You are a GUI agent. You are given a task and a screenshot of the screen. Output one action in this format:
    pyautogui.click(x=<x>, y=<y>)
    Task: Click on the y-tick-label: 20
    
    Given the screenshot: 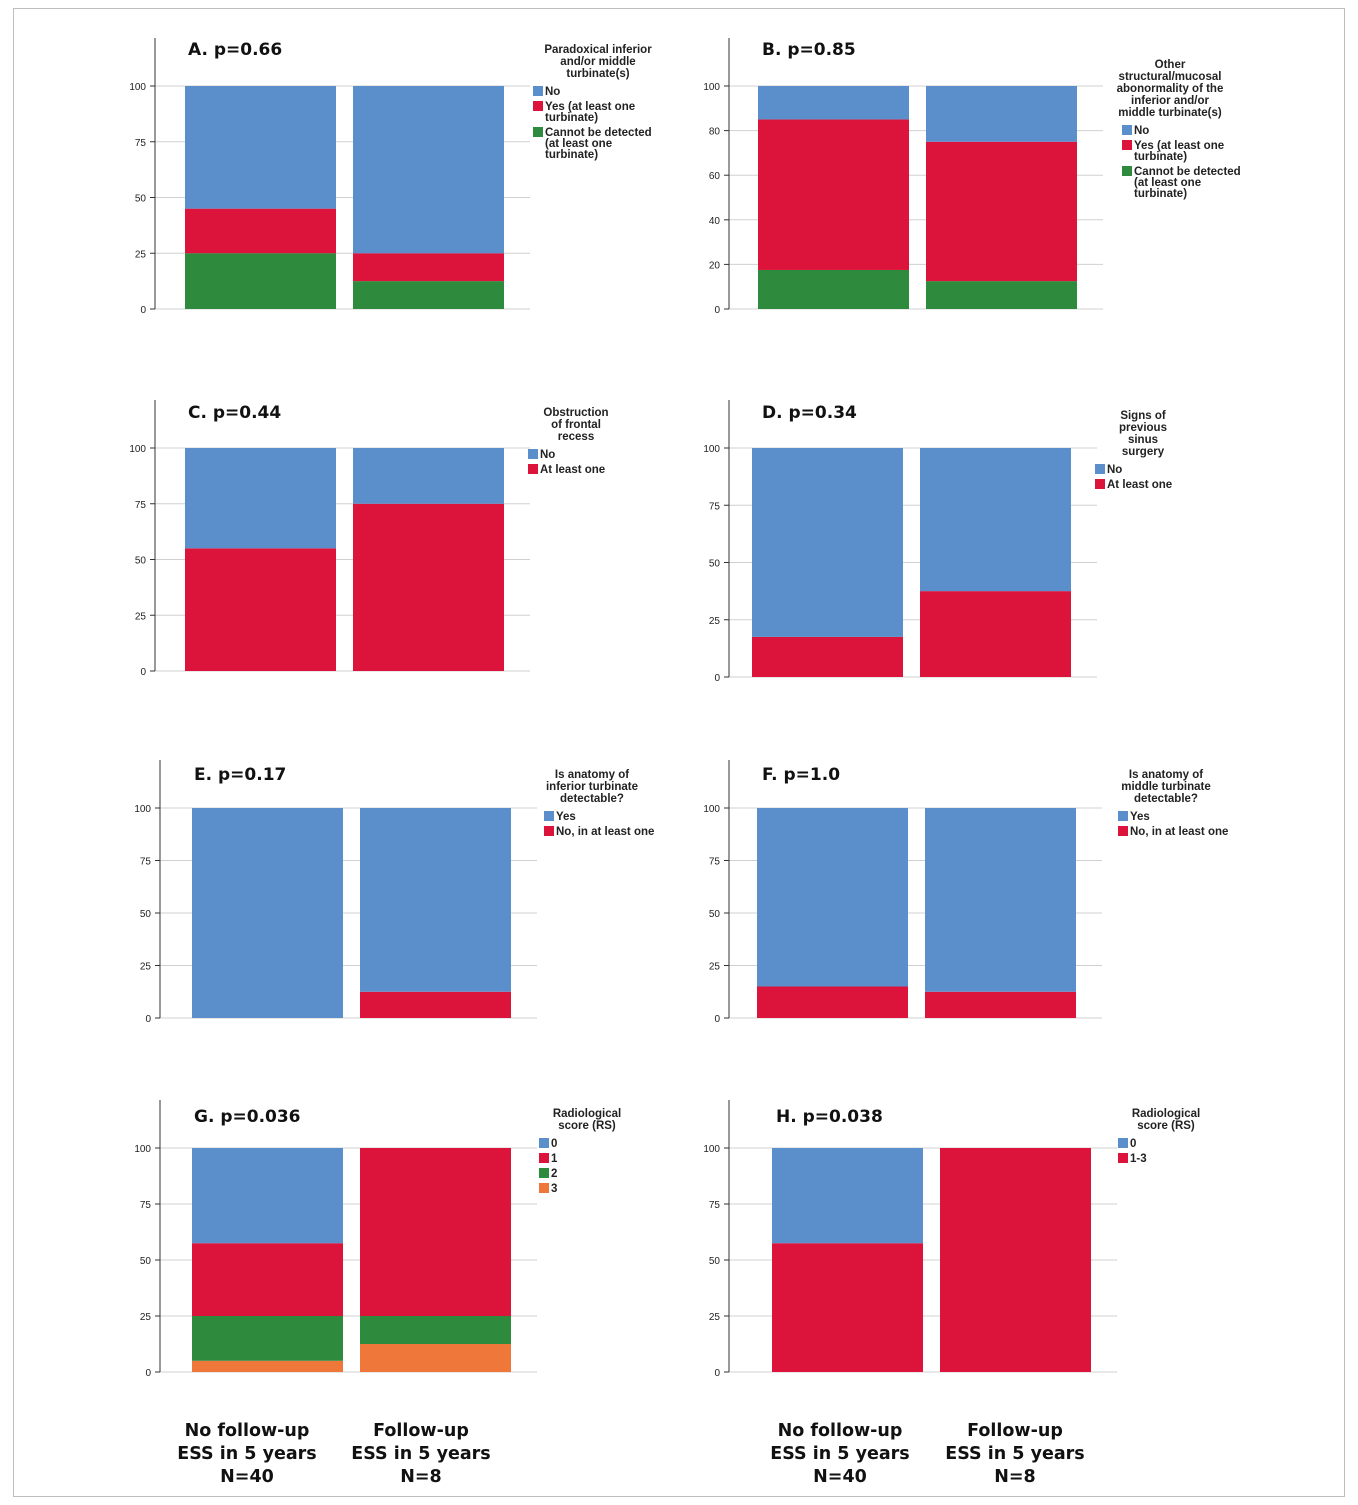 What is the action you would take?
    pyautogui.click(x=715, y=265)
    